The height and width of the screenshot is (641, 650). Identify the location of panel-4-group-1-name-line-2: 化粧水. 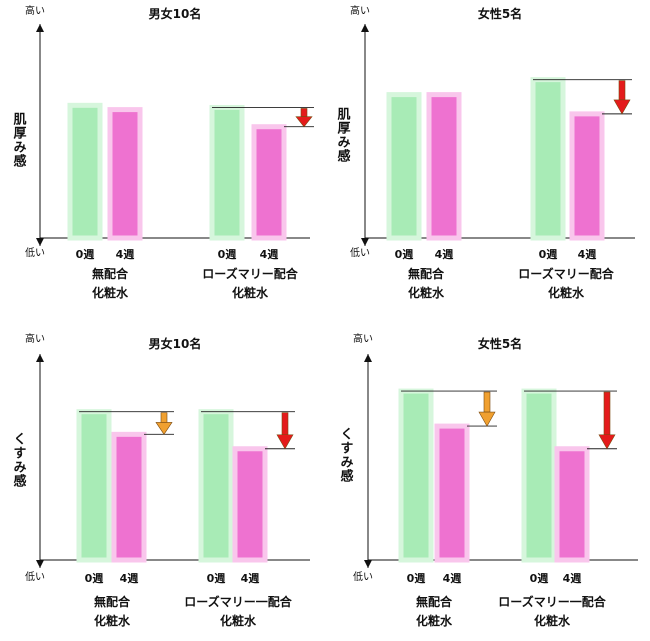
(434, 620).